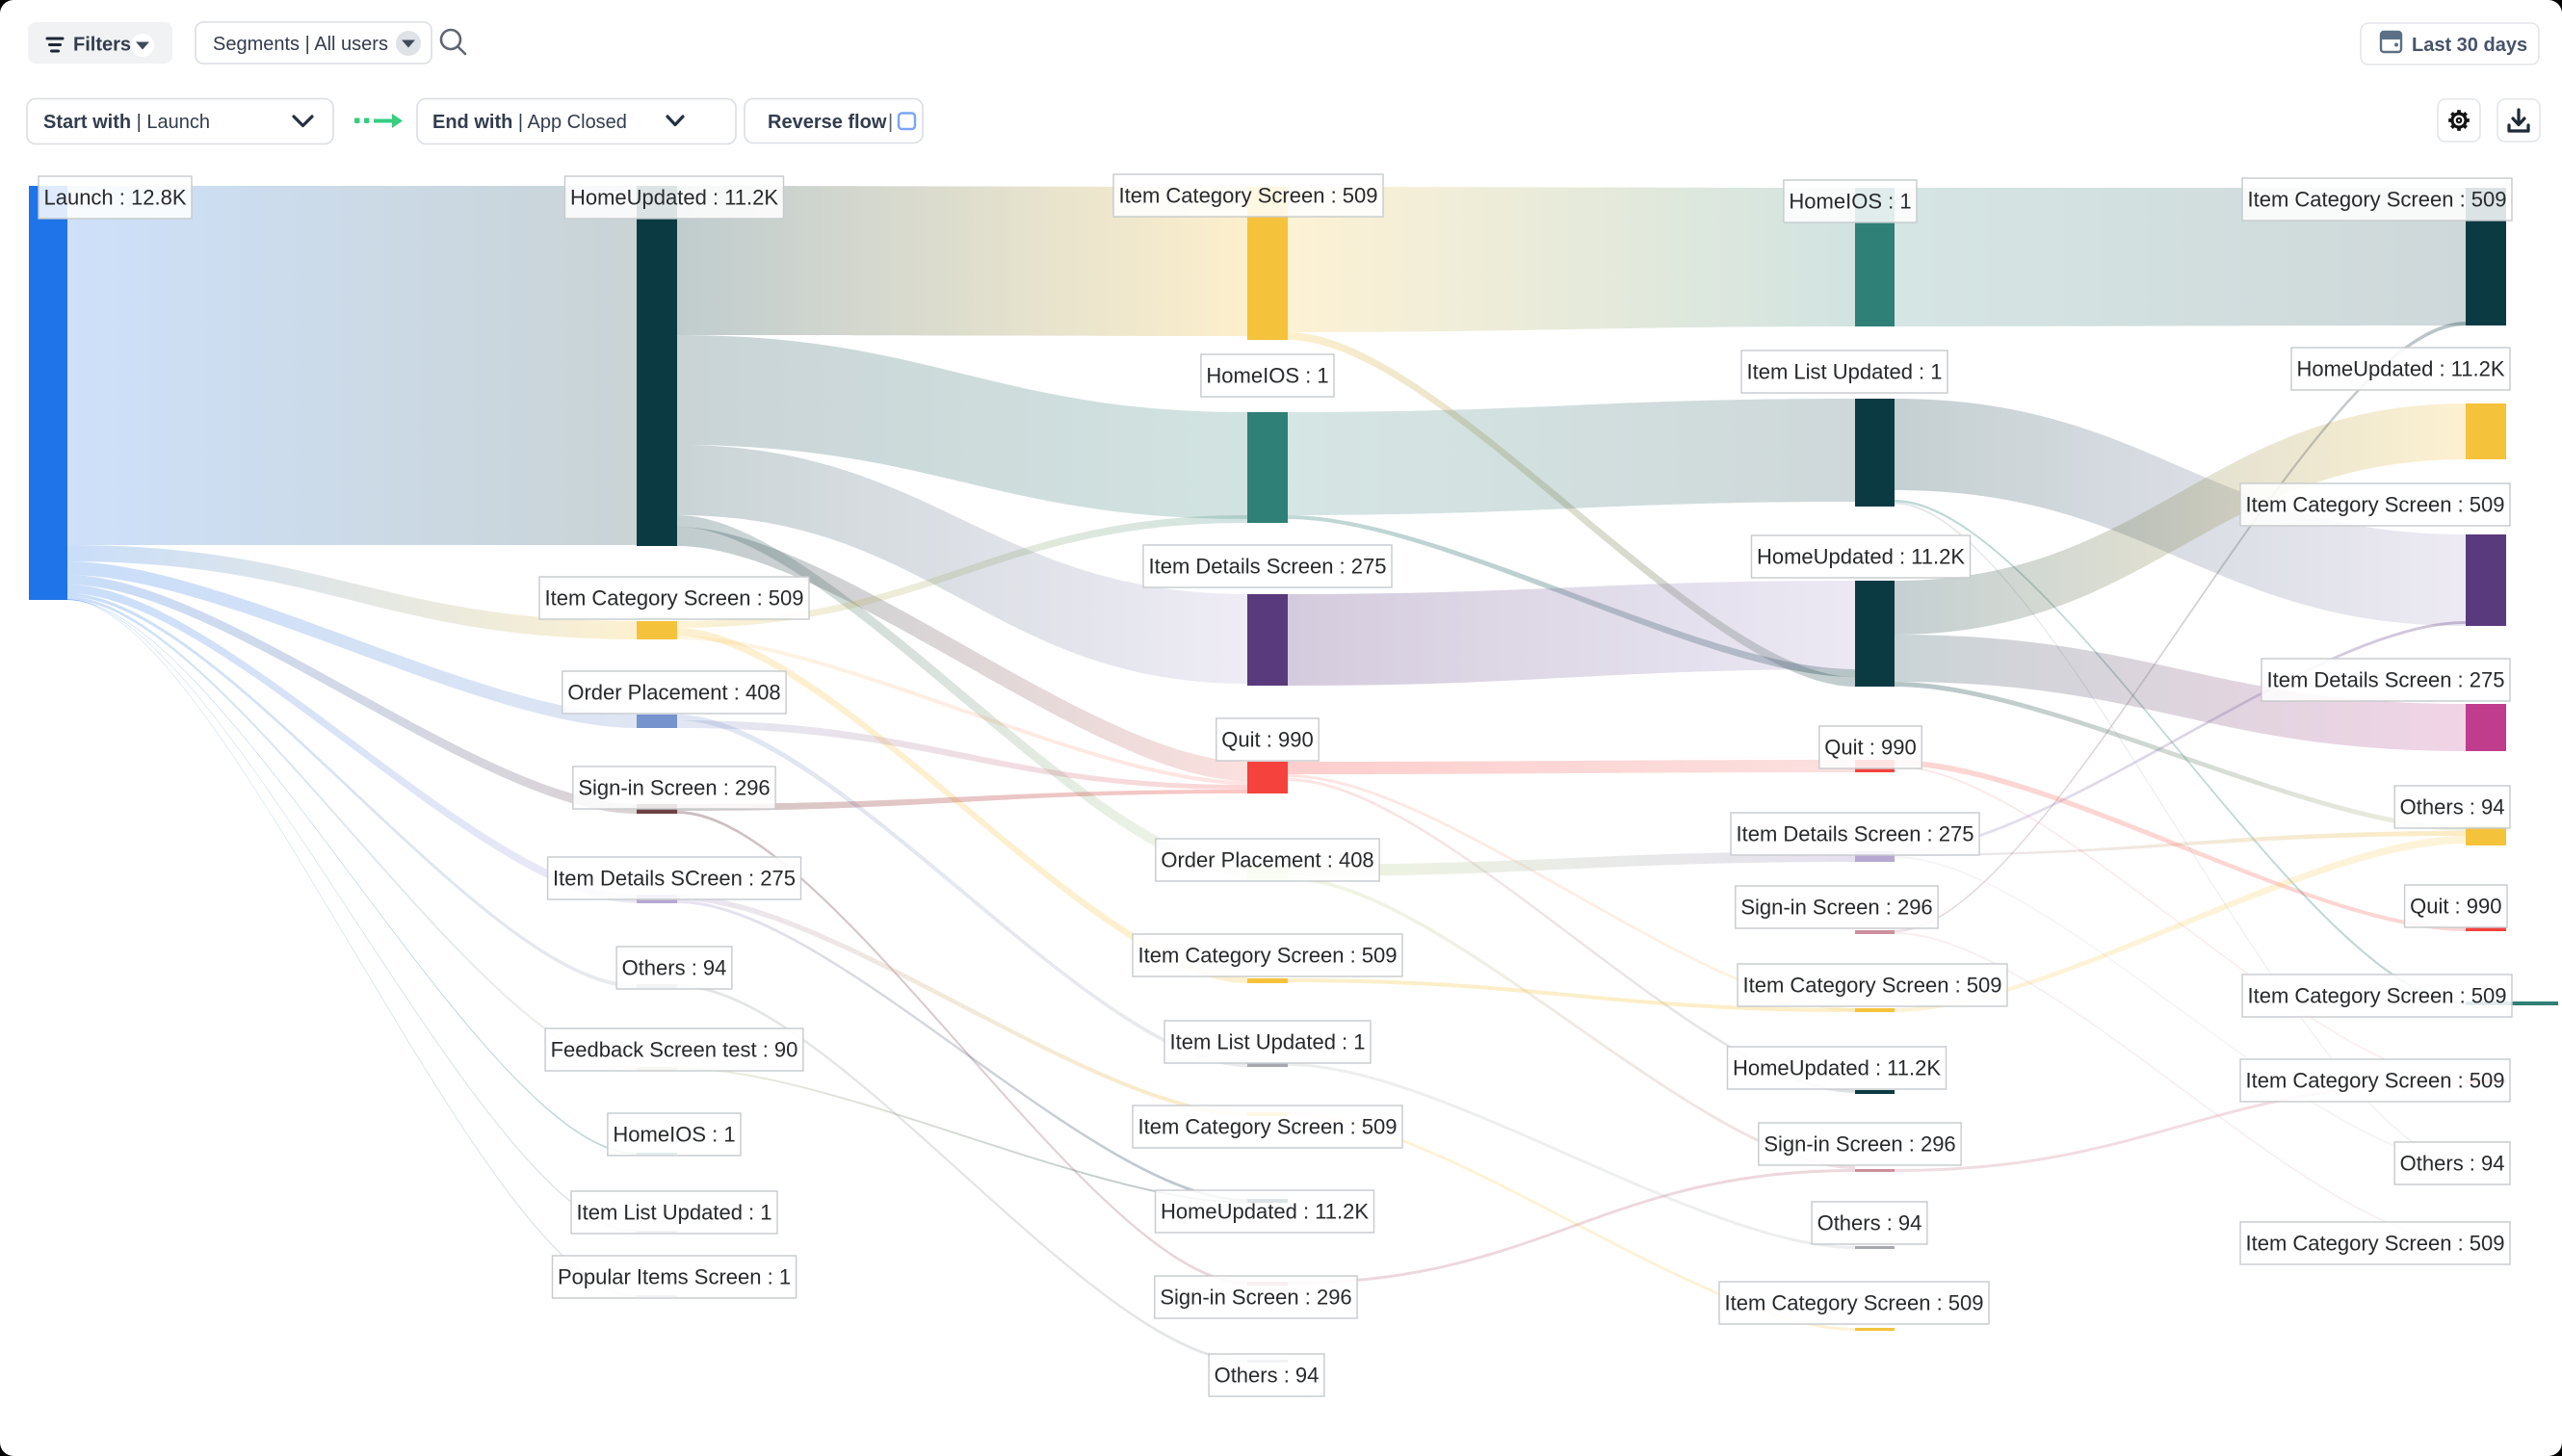 The image size is (2562, 1456). Describe the element at coordinates (114, 198) in the screenshot. I see `svg-text: Launch : 12.8K` at that location.